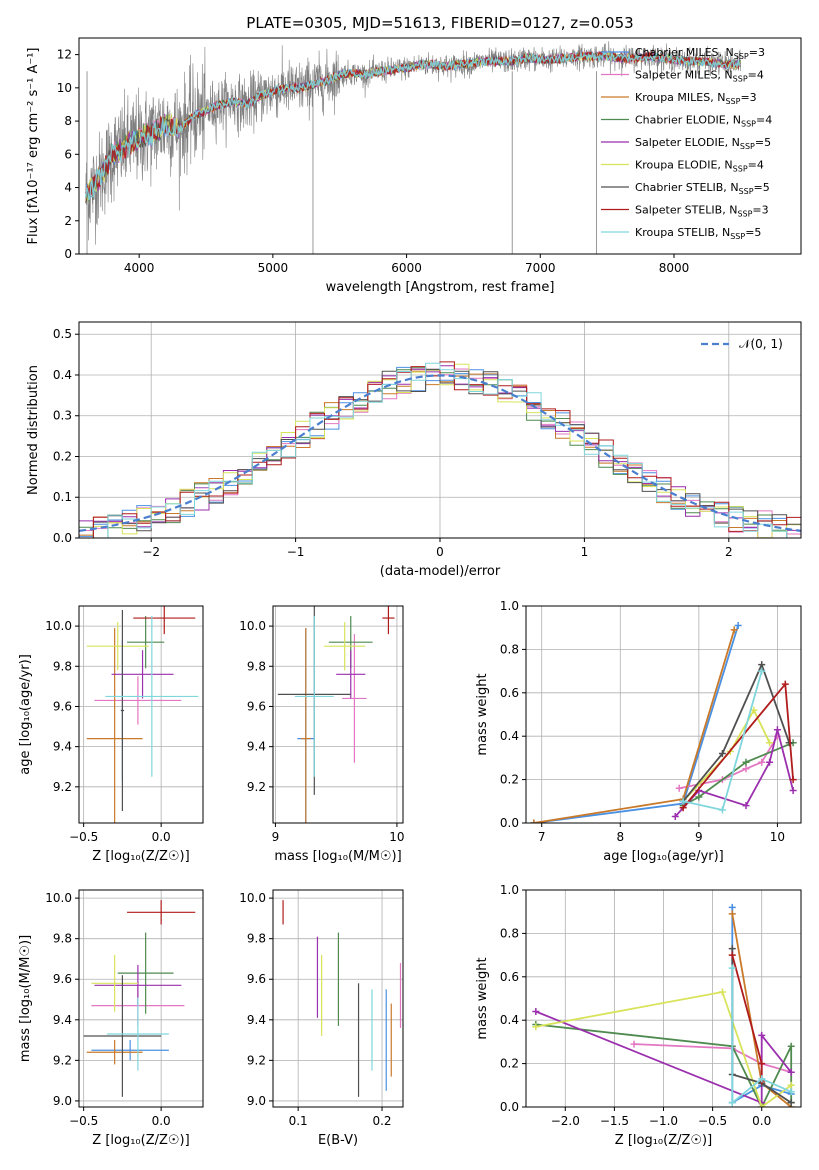 The height and width of the screenshot is (1170, 819). I want to click on y-tick-label: 12, so click(64, 55).